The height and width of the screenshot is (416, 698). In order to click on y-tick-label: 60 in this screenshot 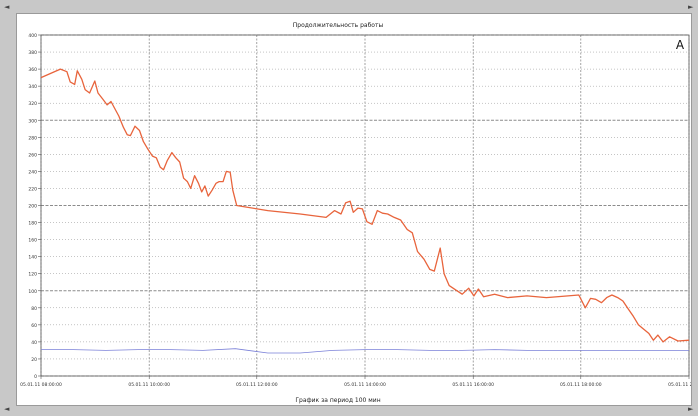, I will do `click(34, 326)`.